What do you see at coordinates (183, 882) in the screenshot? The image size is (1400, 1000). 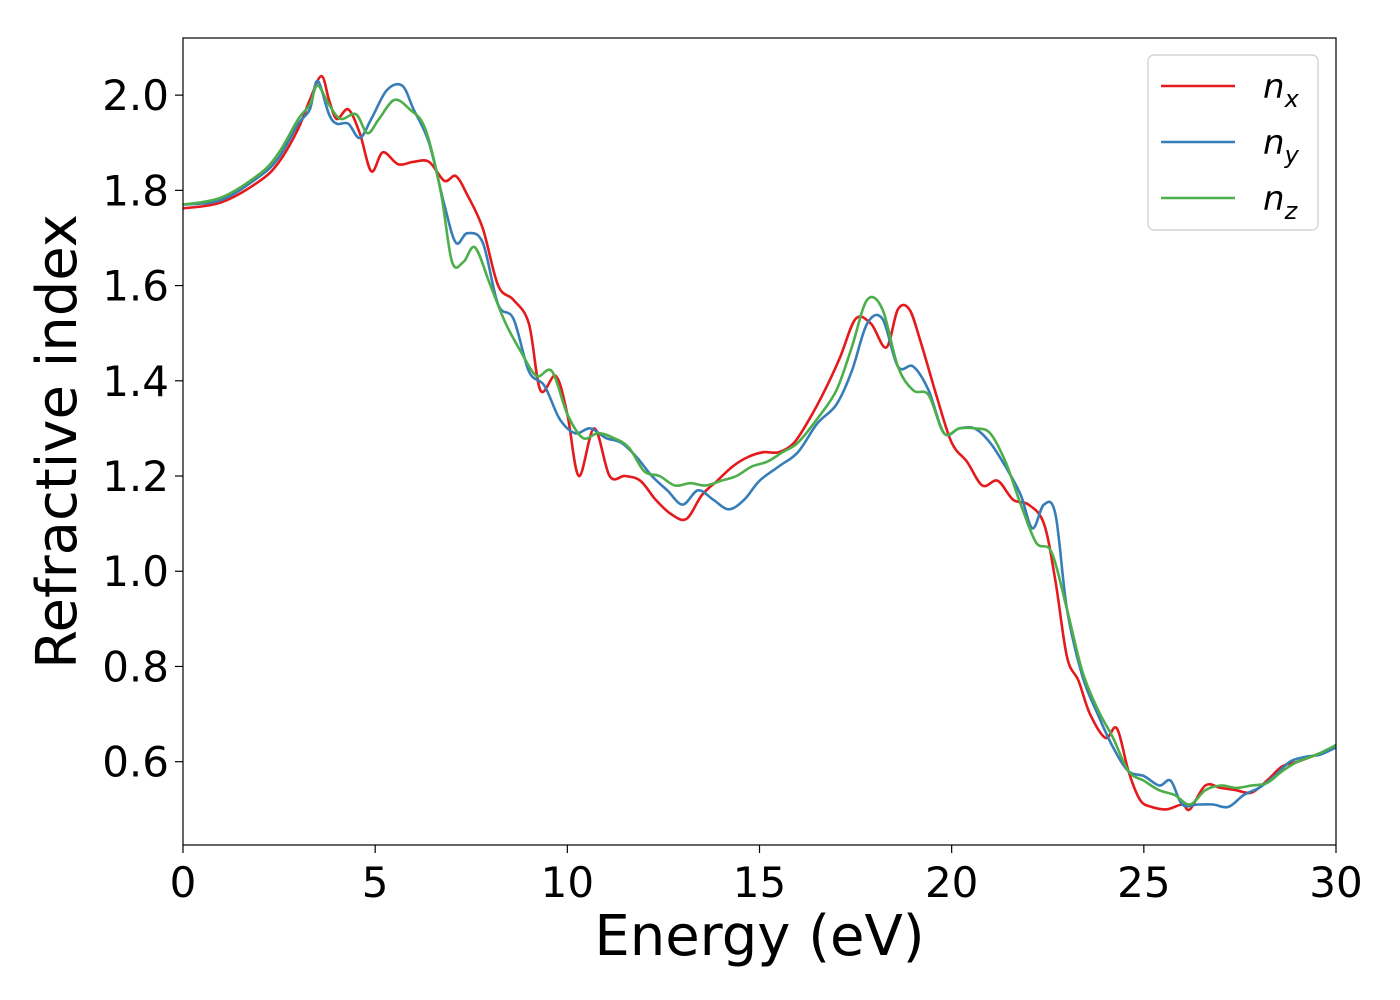 I see `x-tick-label: 0` at bounding box center [183, 882].